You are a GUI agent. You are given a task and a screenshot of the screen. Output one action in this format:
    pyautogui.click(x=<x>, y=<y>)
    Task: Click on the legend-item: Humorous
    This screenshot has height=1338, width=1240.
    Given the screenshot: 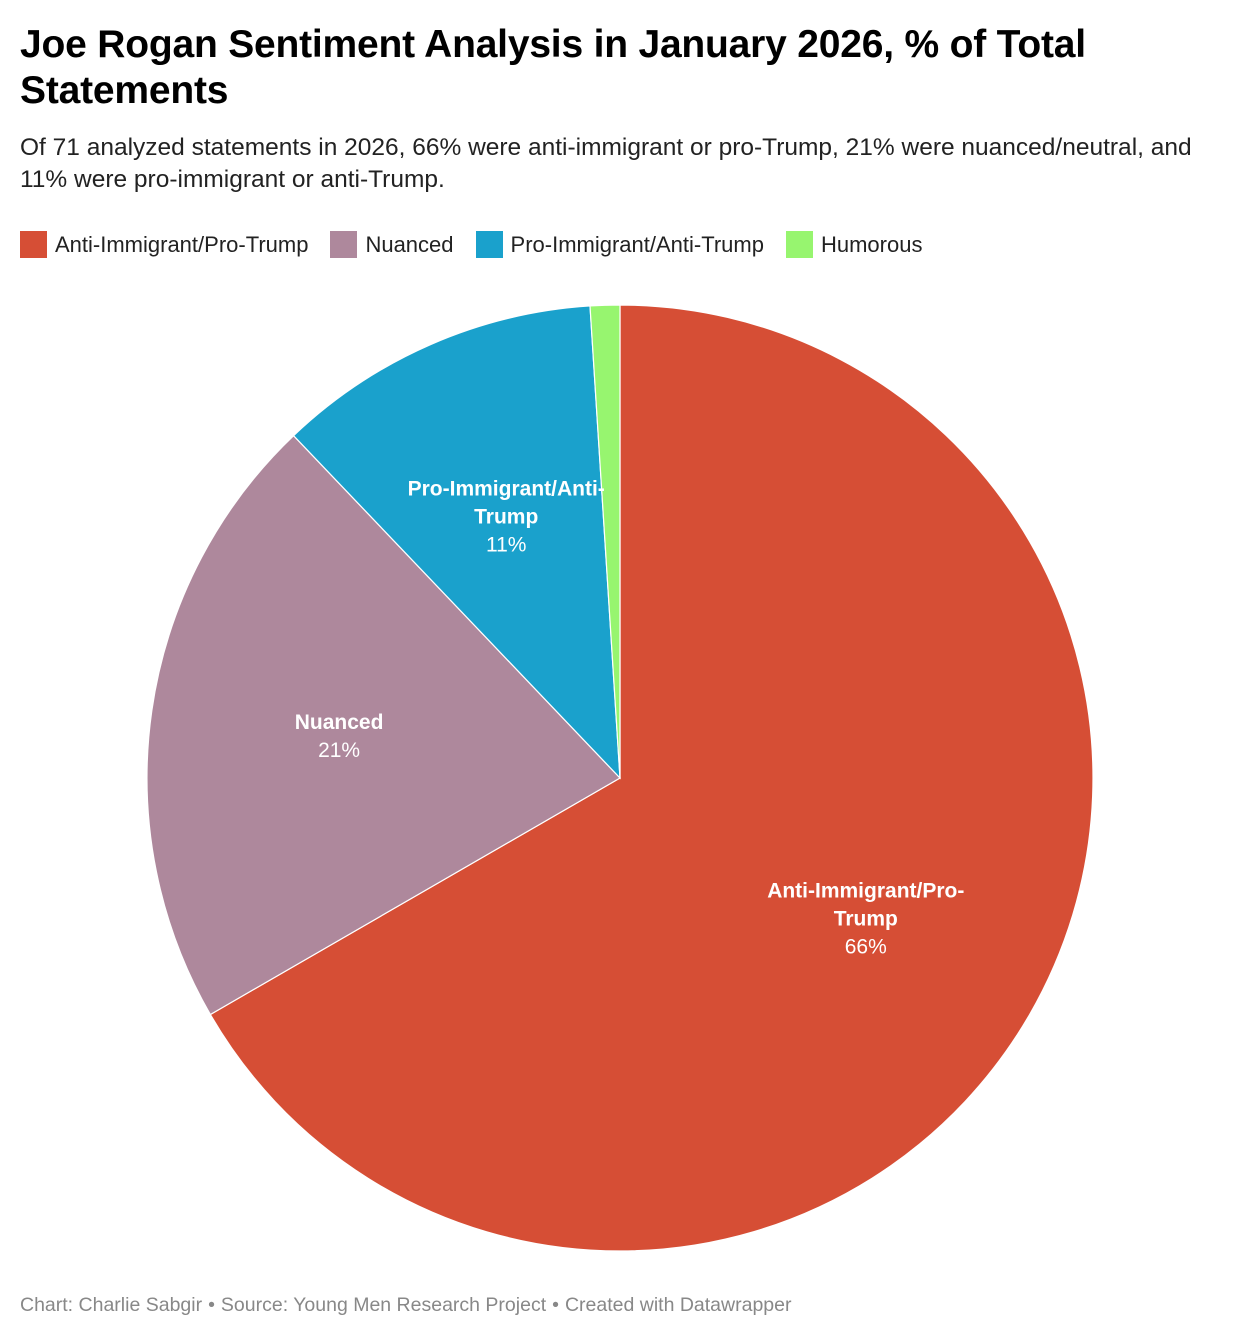 What is the action you would take?
    pyautogui.click(x=854, y=244)
    